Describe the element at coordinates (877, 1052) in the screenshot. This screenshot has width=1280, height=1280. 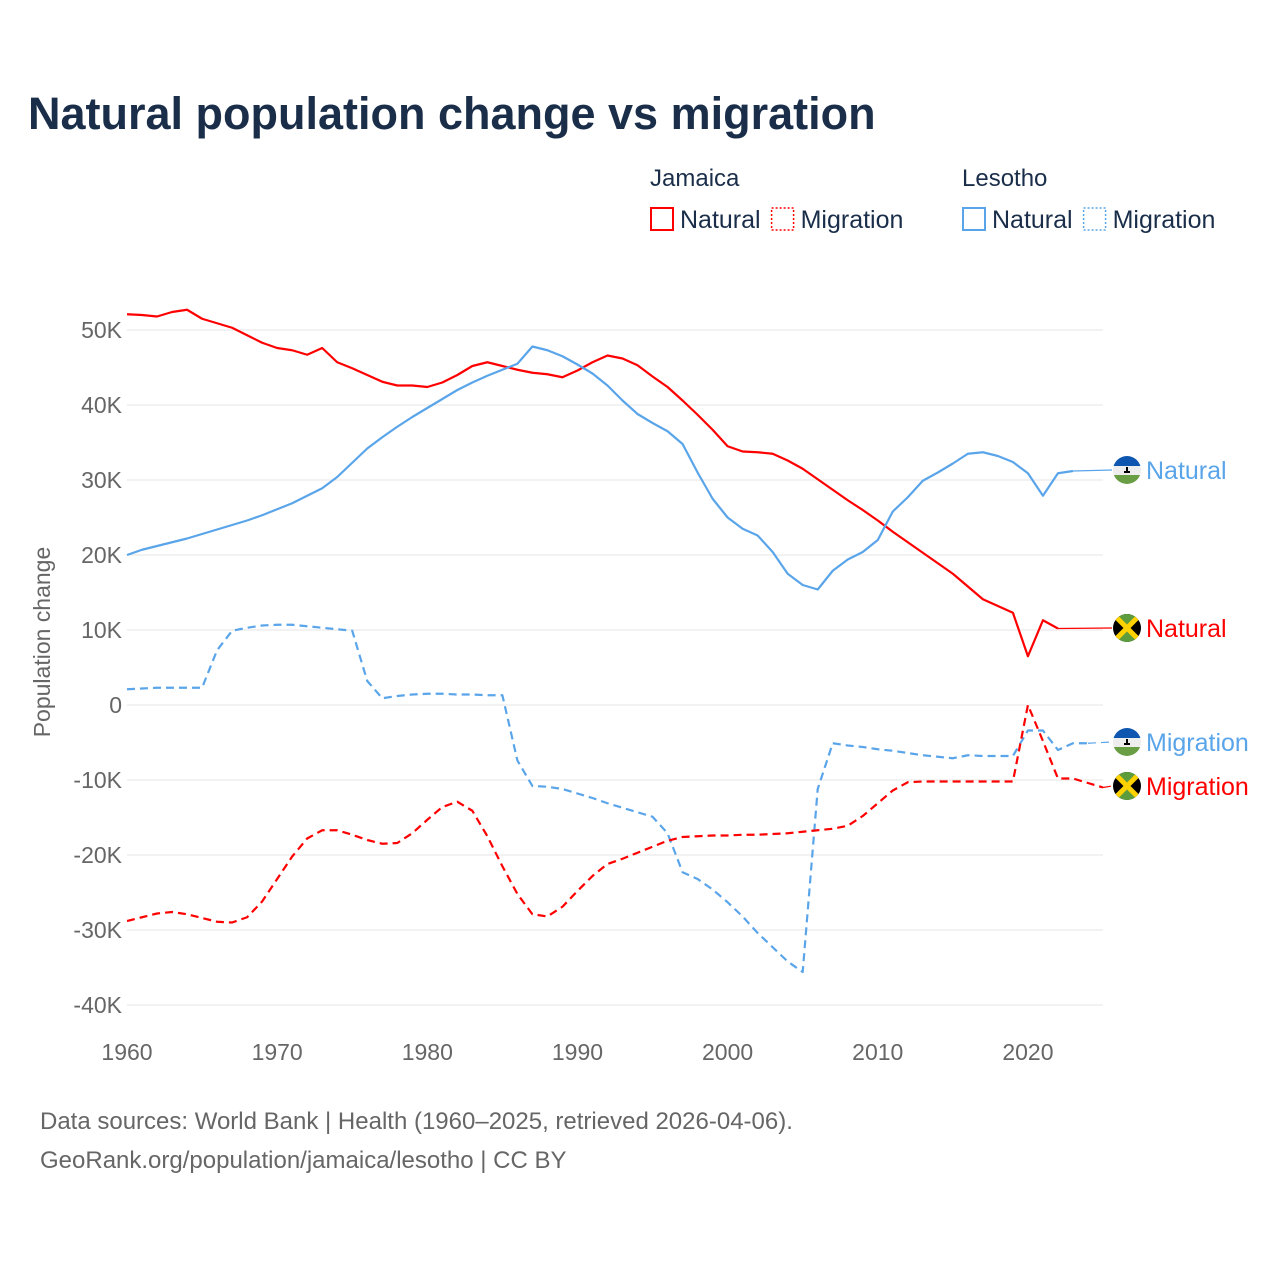
I see `x-tick-label: 2010` at that location.